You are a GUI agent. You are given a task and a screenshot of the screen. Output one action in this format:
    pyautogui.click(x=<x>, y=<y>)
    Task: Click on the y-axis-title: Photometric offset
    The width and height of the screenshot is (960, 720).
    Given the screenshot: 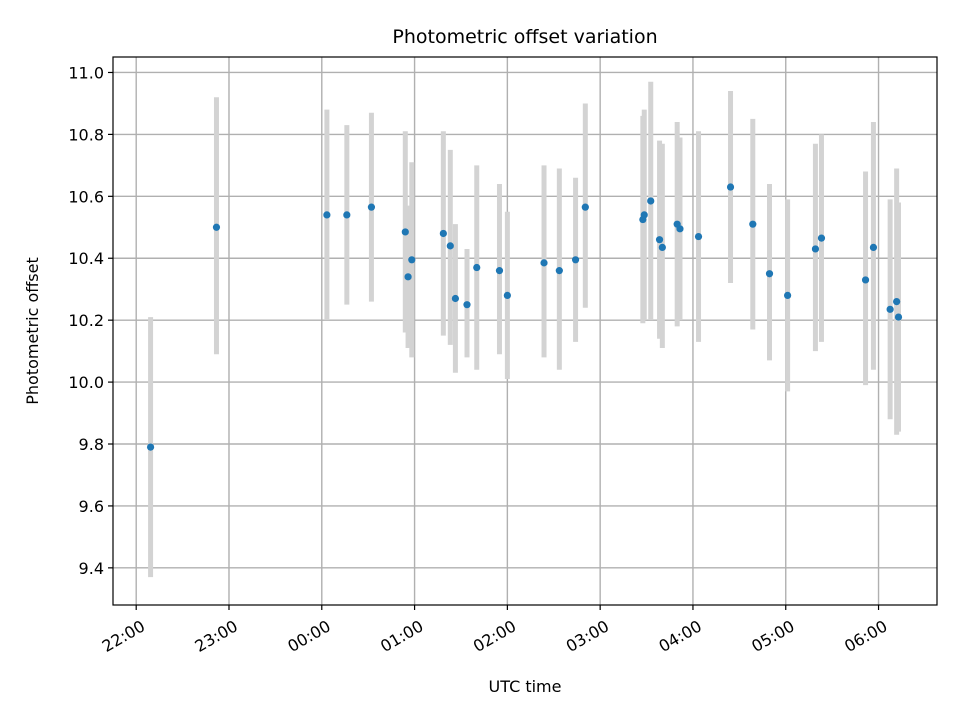 What is the action you would take?
    pyautogui.click(x=32, y=331)
    